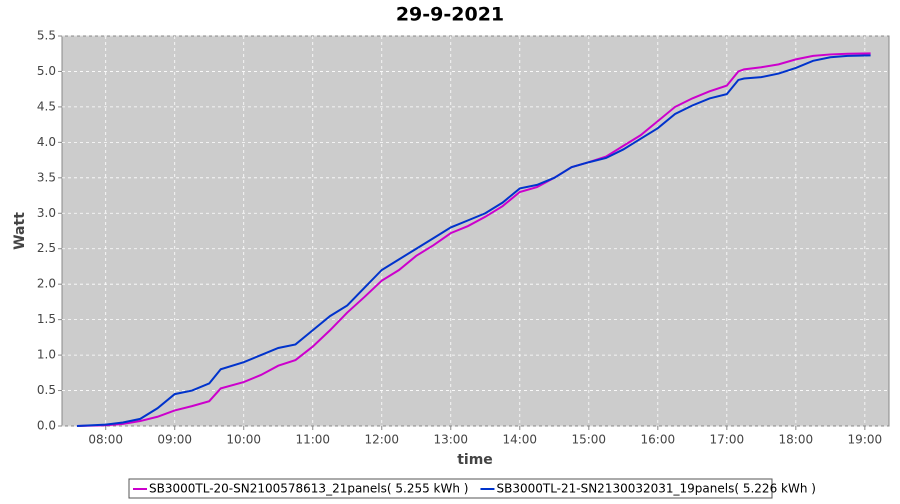 The height and width of the screenshot is (504, 900). I want to click on y-tick-label: 5.5, so click(46, 36).